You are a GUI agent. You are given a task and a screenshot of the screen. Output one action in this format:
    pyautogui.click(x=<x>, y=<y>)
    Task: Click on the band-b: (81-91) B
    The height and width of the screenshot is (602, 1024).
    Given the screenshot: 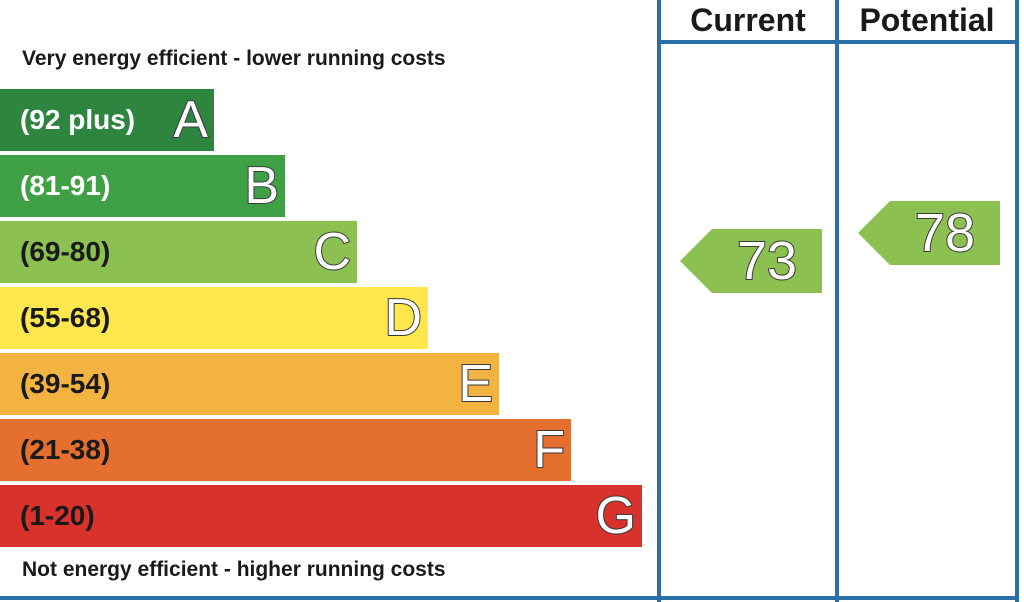 What is the action you would take?
    pyautogui.click(x=142, y=186)
    